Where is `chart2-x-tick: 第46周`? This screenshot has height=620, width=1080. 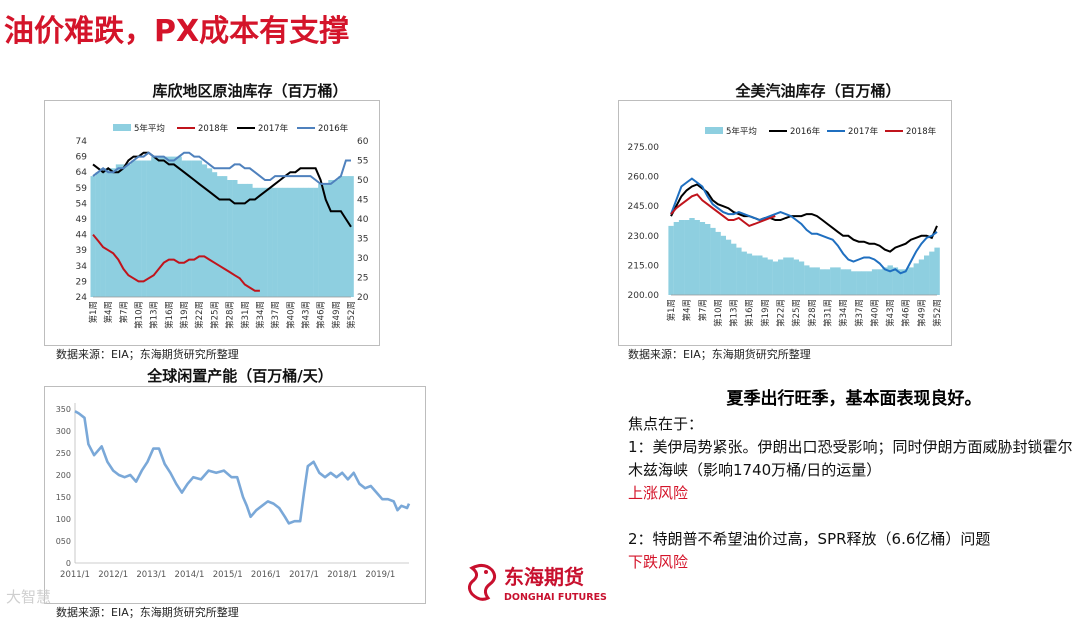
chart2-x-tick: 第46周 is located at coordinates (906, 313).